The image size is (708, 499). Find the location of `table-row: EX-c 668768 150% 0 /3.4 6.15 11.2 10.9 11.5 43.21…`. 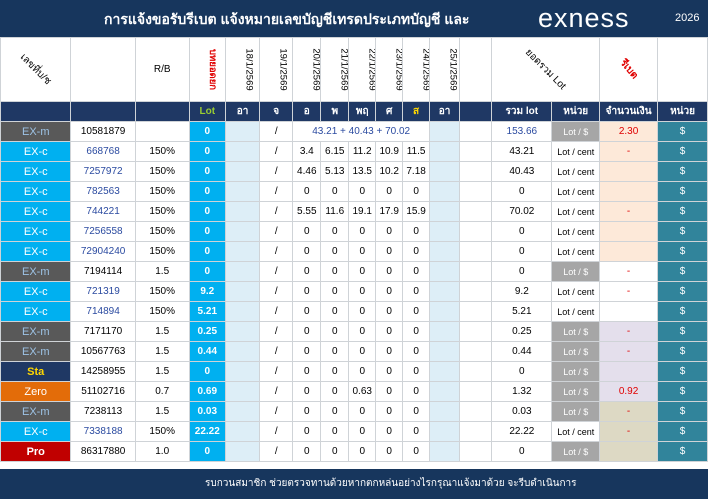

table-row: EX-c 668768 150% 0 /3.4 6.15 11.2 10.9 11.5 43.21… is located at coordinates (354, 151).